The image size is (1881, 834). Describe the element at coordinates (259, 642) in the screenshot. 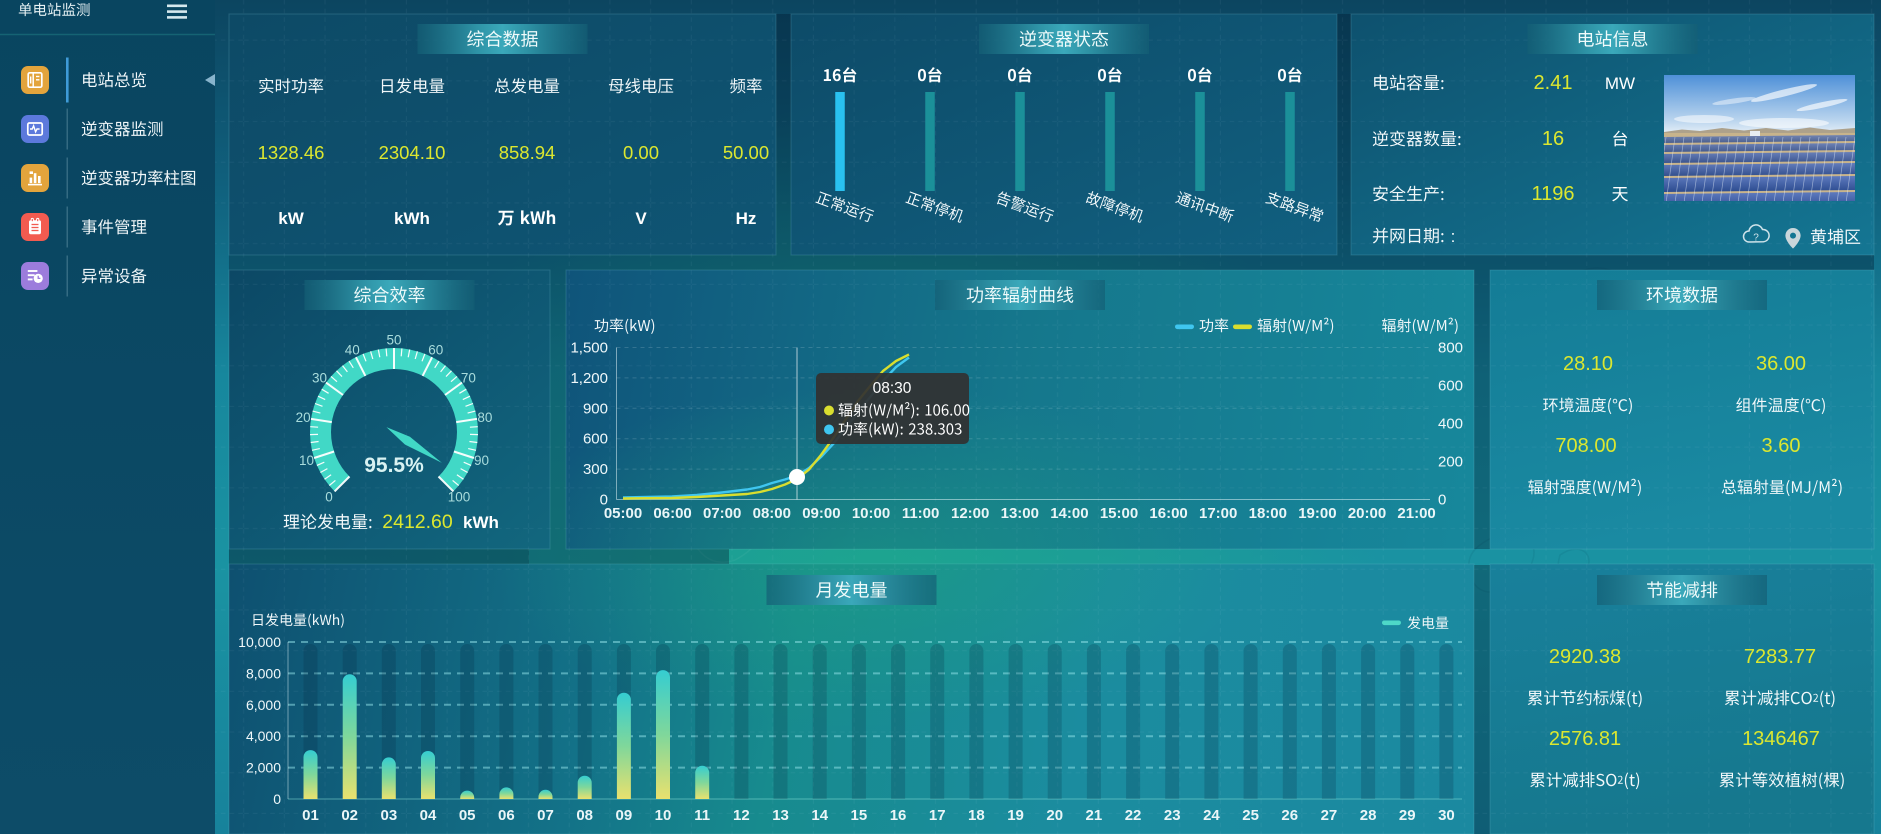

I see `svg-text: 10,000` at that location.